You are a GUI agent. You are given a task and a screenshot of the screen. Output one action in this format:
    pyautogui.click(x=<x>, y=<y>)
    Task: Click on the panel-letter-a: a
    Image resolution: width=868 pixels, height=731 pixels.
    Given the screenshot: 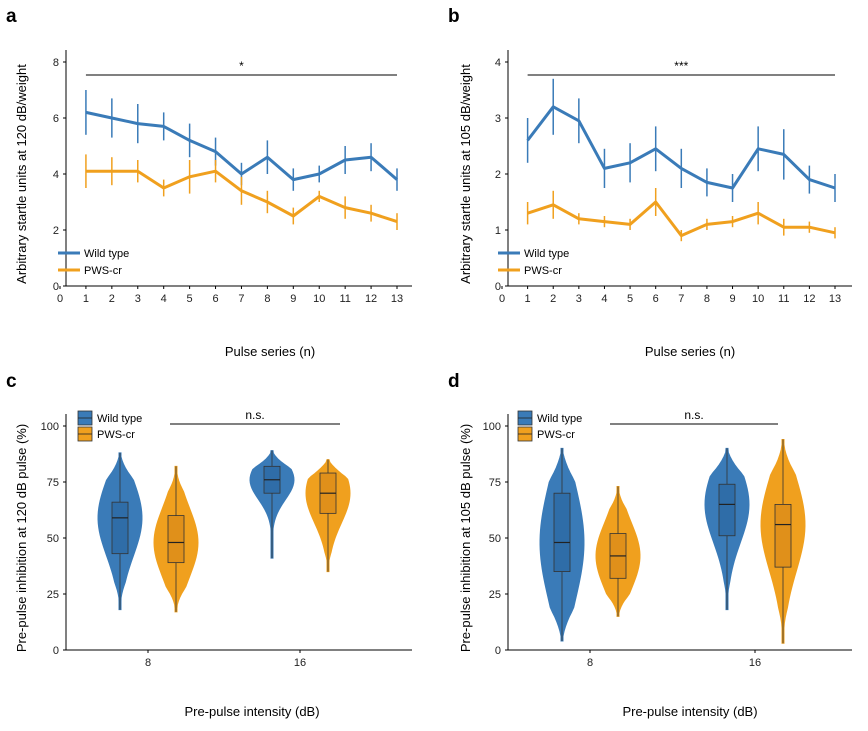 What is the action you would take?
    pyautogui.click(x=11, y=16)
    